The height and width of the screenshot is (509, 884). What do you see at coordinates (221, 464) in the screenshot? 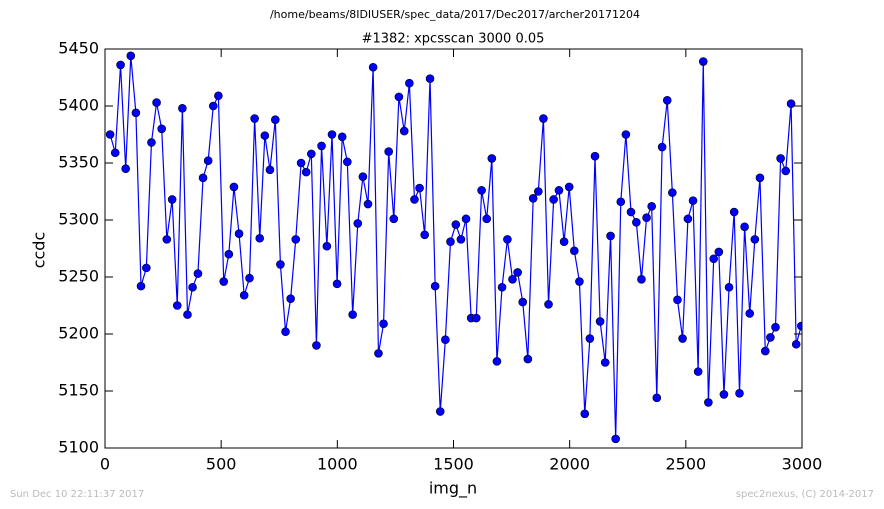
I see `x-tick-label: 500` at bounding box center [221, 464].